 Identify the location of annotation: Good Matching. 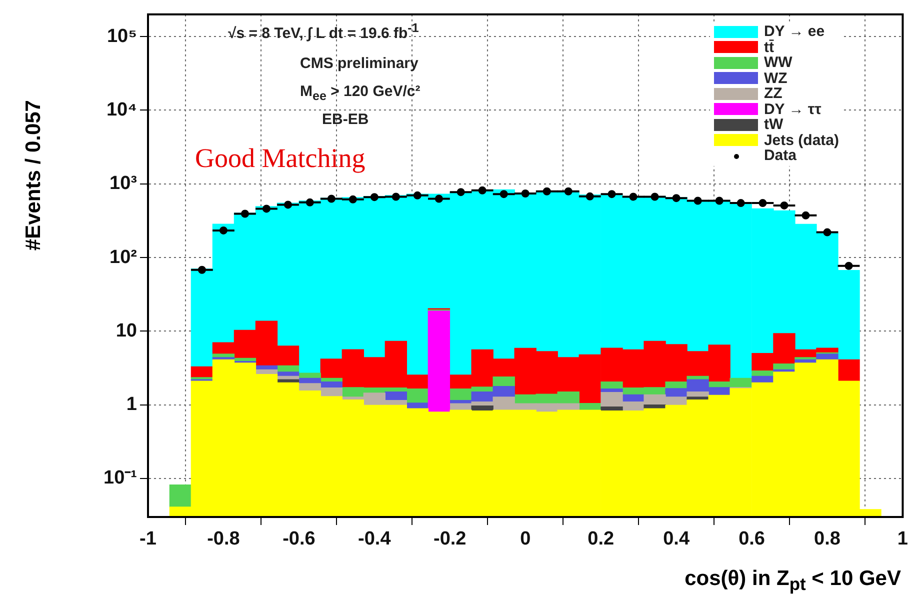
(280, 158).